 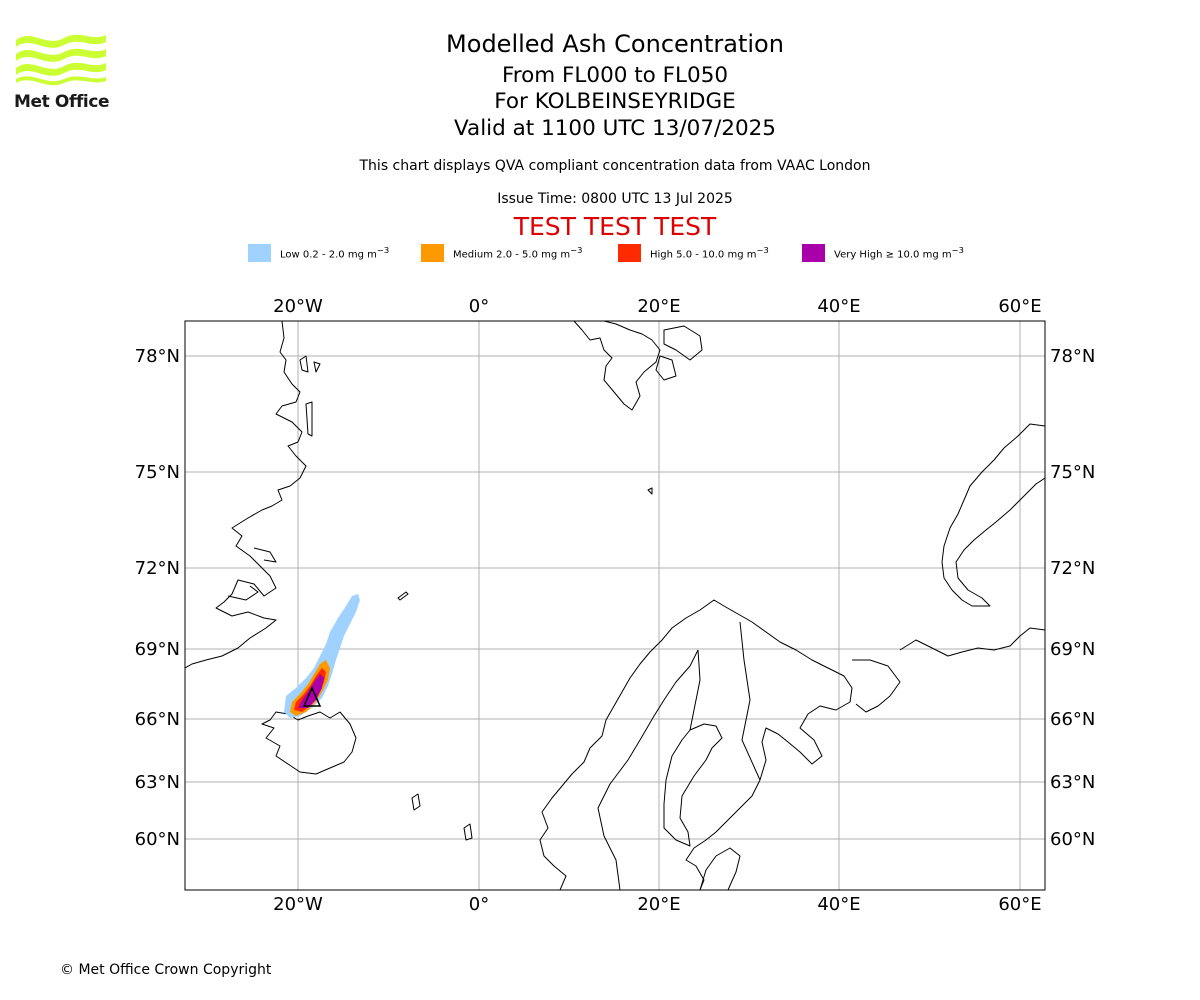 What do you see at coordinates (403, 596) in the screenshot?
I see `jan-mayen` at bounding box center [403, 596].